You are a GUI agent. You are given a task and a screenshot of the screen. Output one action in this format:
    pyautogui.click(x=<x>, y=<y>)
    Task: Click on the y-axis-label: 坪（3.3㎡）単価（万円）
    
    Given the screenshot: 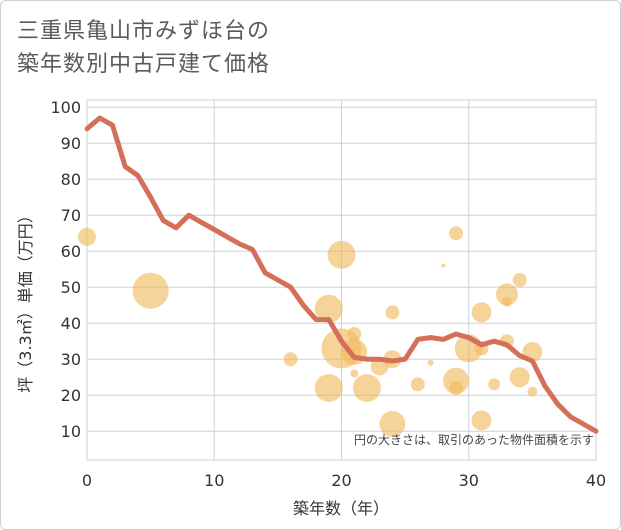 What is the action you would take?
    pyautogui.click(x=25, y=299)
    